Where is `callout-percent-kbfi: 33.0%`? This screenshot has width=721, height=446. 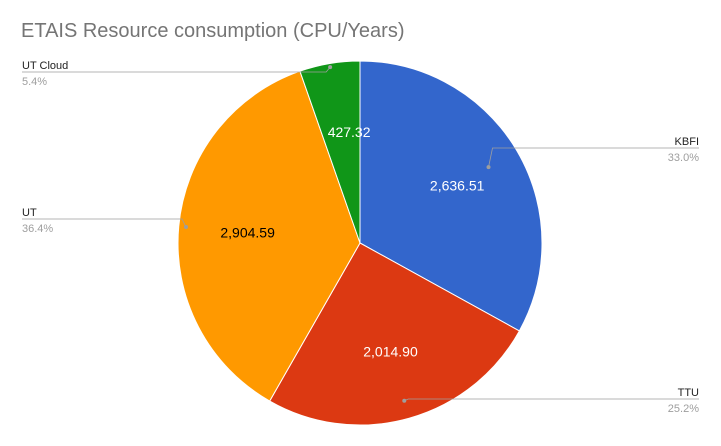
callout-percent-kbfi: 33.0% is located at coordinates (683, 158).